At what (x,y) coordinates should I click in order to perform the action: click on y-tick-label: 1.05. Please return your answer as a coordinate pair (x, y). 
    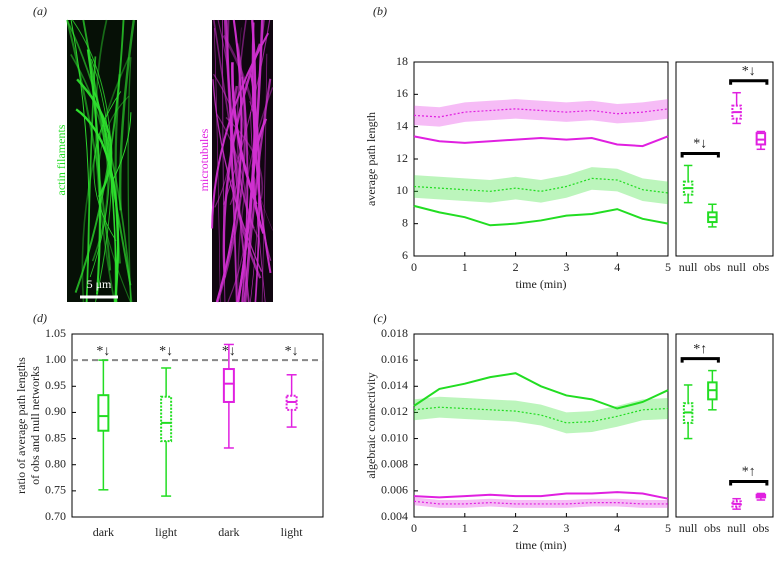
    Looking at the image, I should click on (55, 333).